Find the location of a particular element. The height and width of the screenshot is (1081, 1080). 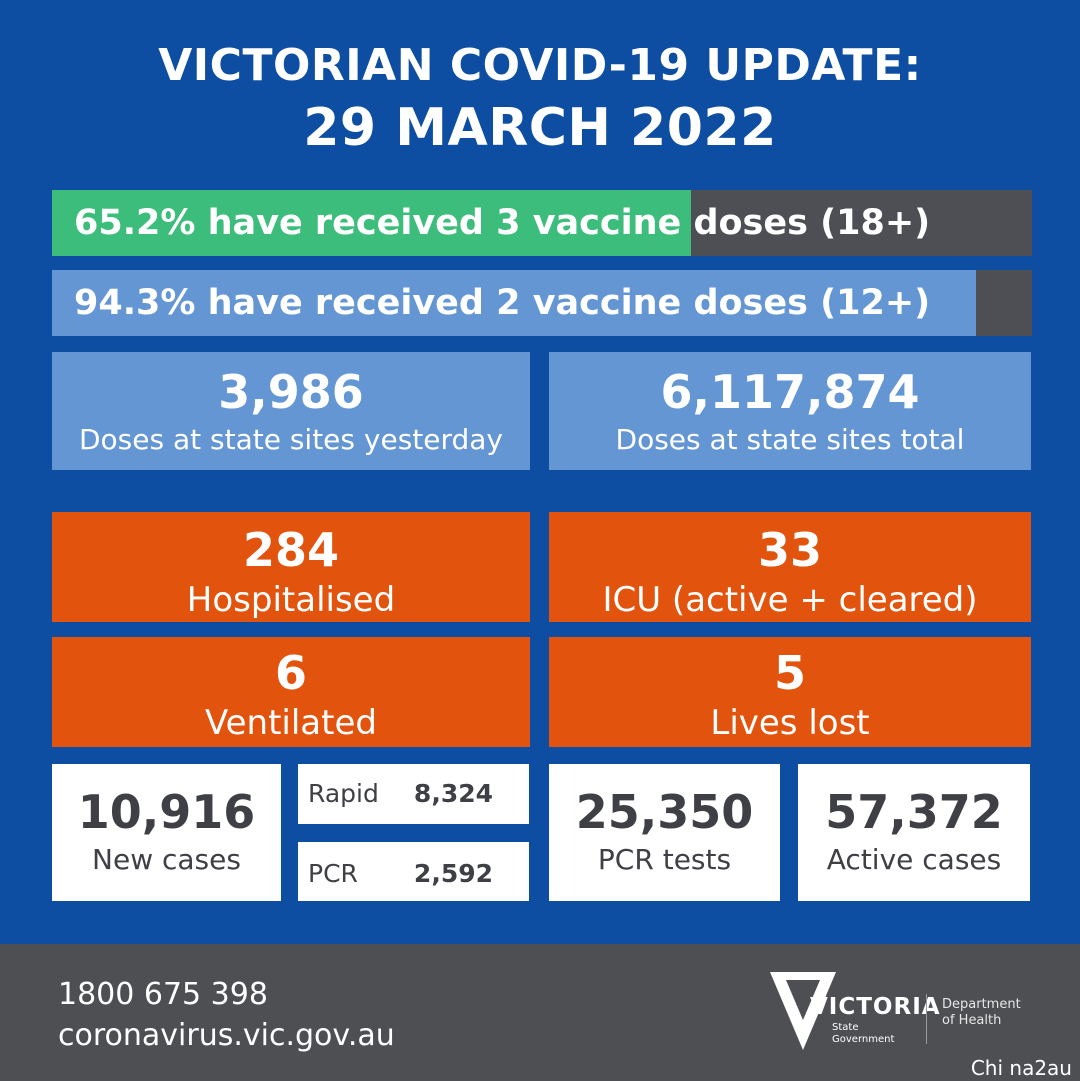

logo-divider is located at coordinates (926, 1019).